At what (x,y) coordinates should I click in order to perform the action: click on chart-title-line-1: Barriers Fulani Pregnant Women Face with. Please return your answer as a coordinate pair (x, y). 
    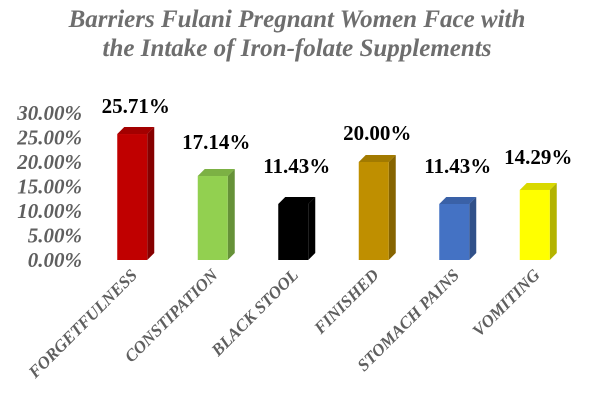
    Looking at the image, I should click on (297, 19).